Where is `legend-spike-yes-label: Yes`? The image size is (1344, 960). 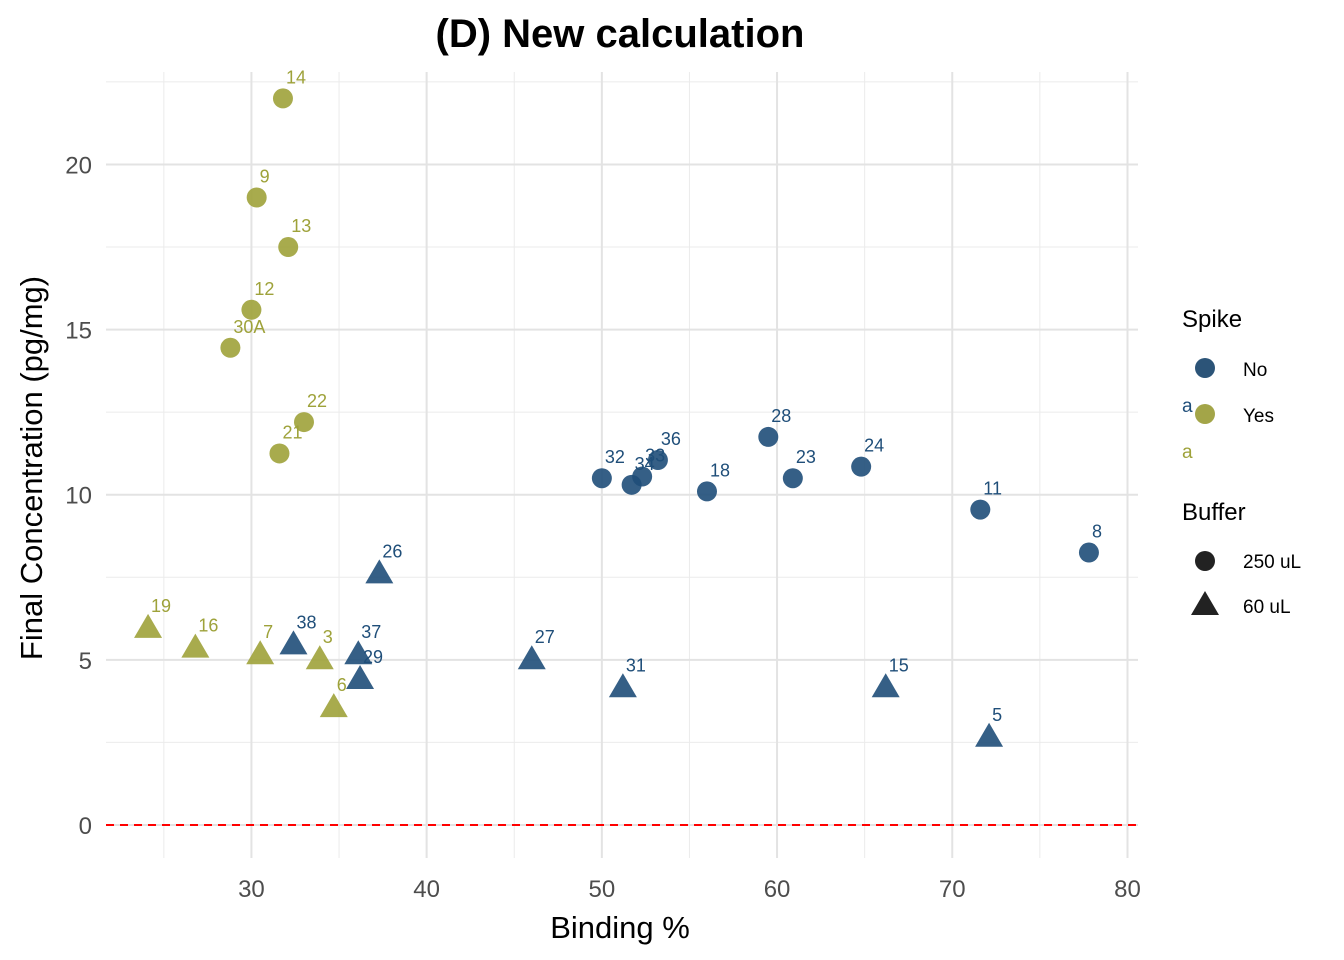
legend-spike-yes-label: Yes is located at coordinates (1258, 416).